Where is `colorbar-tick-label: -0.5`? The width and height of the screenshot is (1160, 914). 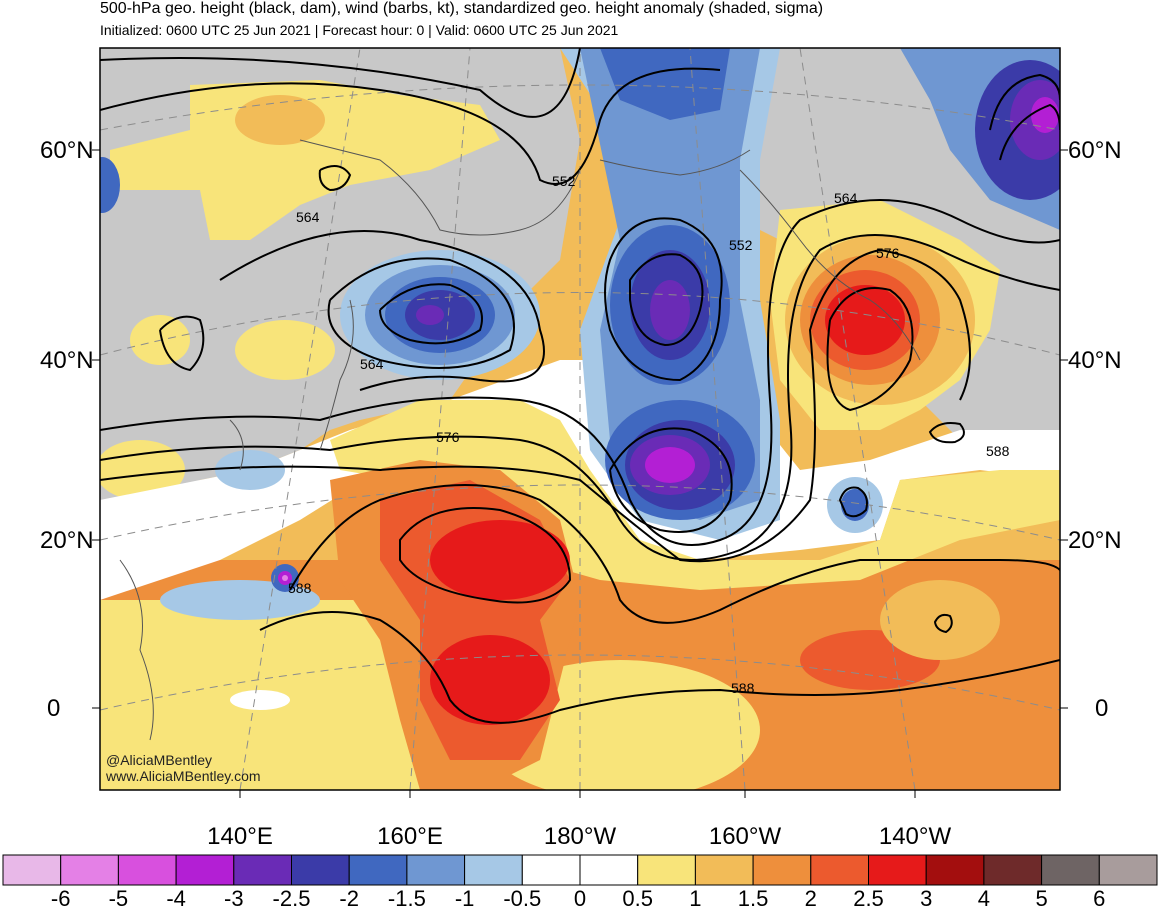 colorbar-tick-label: -0.5 is located at coordinates (522, 898).